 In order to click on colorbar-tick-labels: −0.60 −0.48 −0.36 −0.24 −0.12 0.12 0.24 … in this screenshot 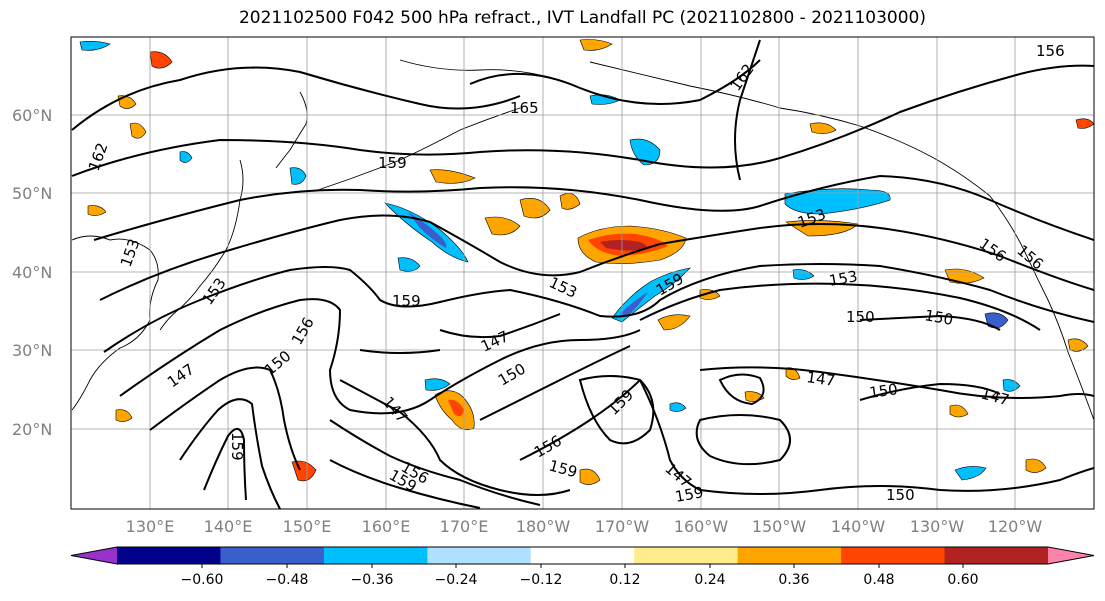, I will do `click(580, 580)`.